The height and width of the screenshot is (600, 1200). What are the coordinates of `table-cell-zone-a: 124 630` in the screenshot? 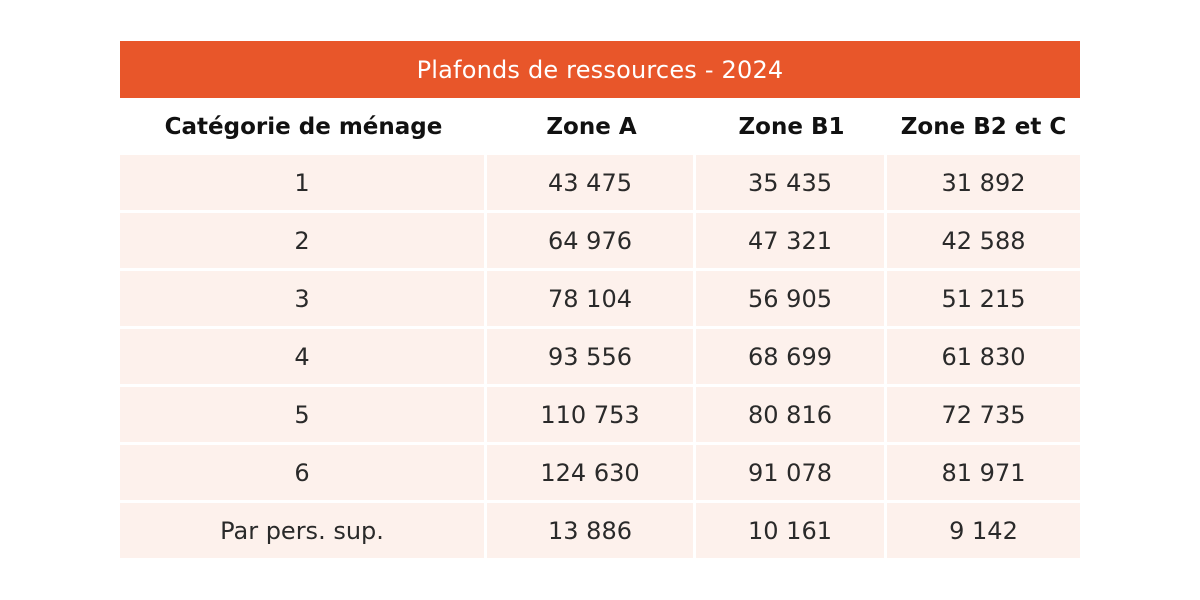 It's located at (591, 474).